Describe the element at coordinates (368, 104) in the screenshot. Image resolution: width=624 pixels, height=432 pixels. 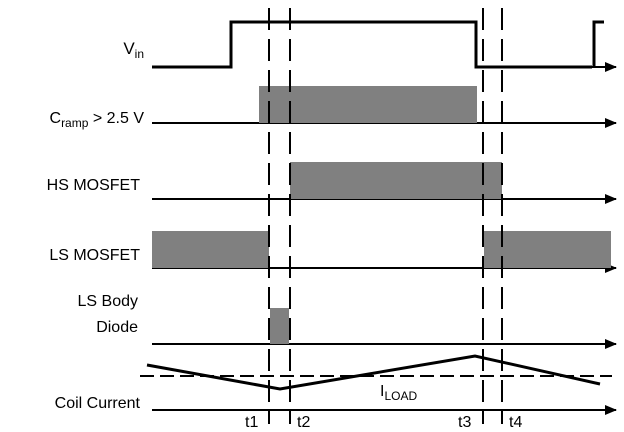
I see `cramp-high-pulse` at that location.